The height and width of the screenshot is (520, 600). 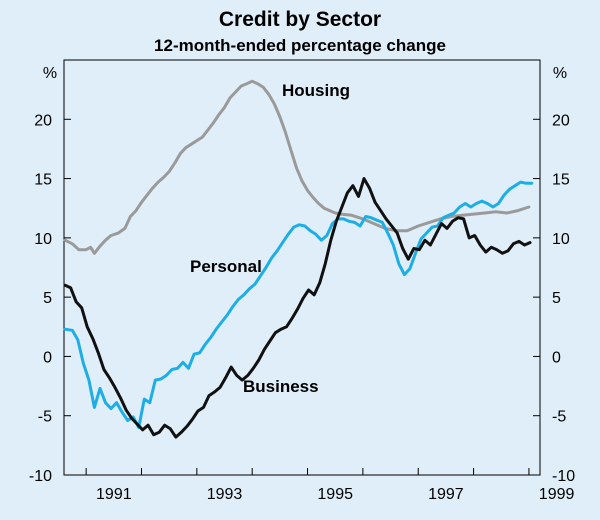 What do you see at coordinates (561, 239) in the screenshot?
I see `y-tick-label-right: 10` at bounding box center [561, 239].